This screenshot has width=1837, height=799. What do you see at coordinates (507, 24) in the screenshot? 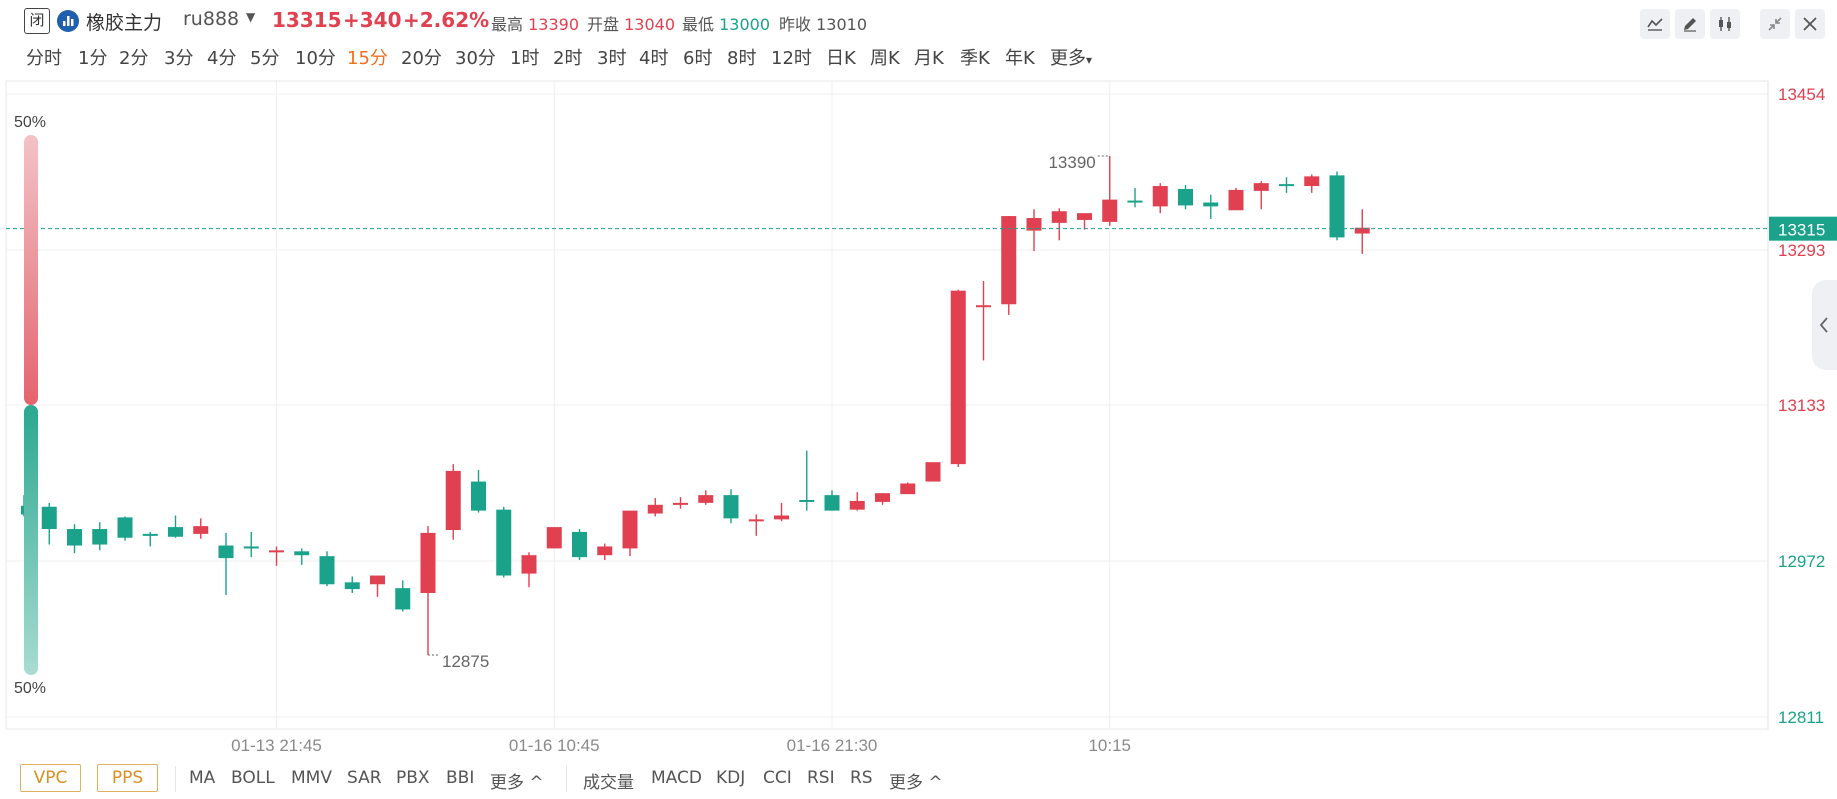
I see `high-label: 最高` at bounding box center [507, 24].